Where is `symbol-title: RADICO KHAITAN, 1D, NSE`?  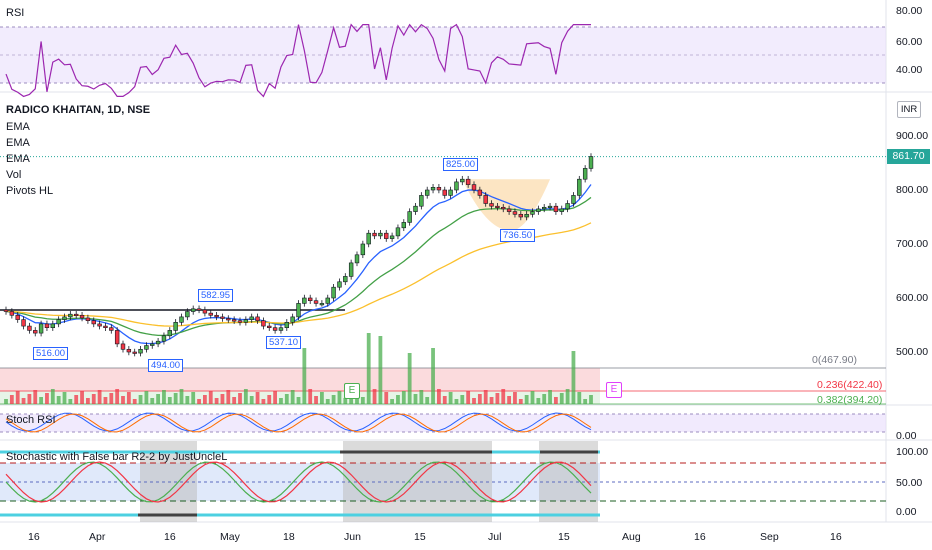 symbol-title: RADICO KHAITAN, 1D, NSE is located at coordinates (78, 110).